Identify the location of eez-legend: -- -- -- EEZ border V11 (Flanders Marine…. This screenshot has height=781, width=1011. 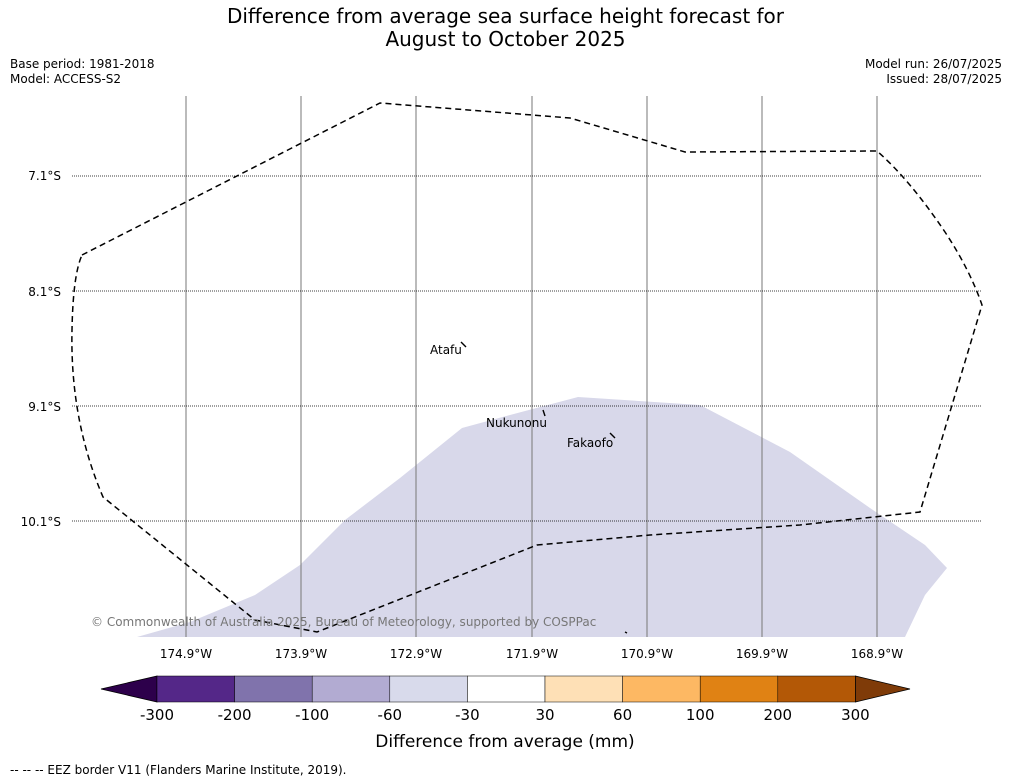
(178, 770).